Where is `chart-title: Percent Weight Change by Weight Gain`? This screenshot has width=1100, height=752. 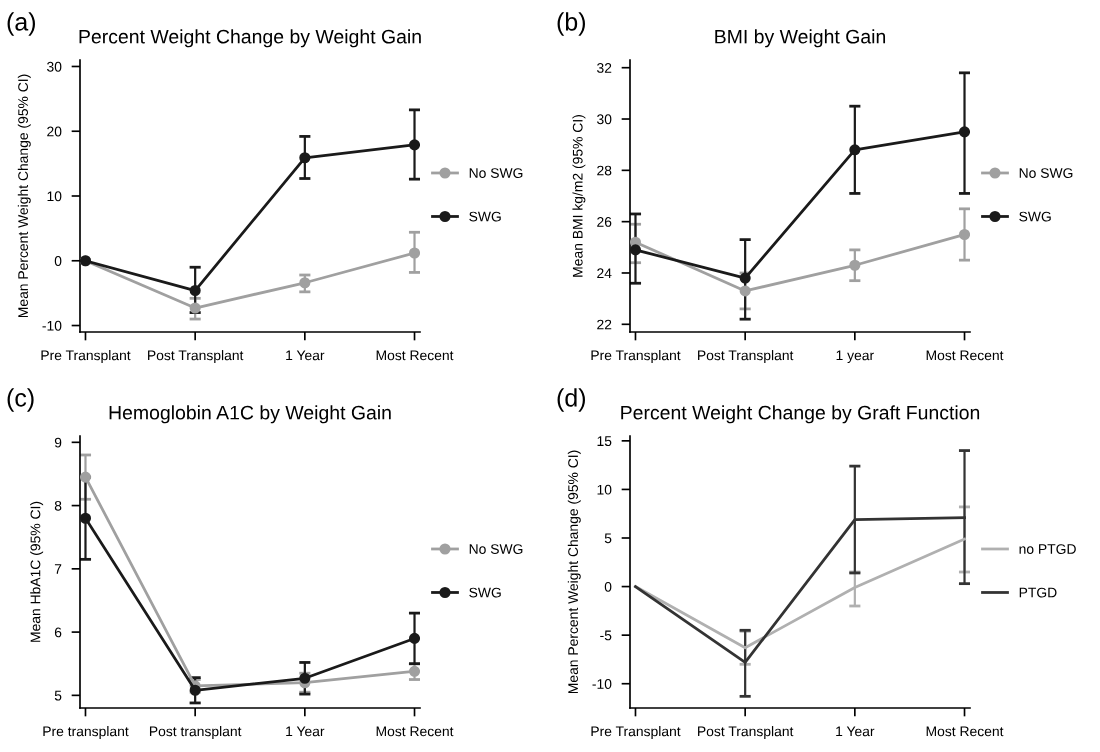 chart-title: Percent Weight Change by Weight Gain is located at coordinates (250, 38).